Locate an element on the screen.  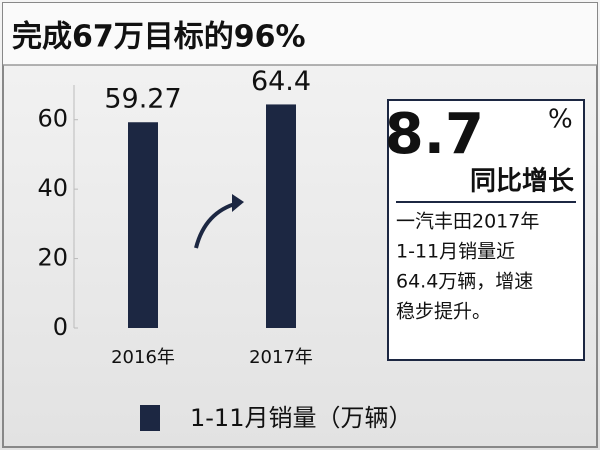
legend-swatch is located at coordinates (150, 418).